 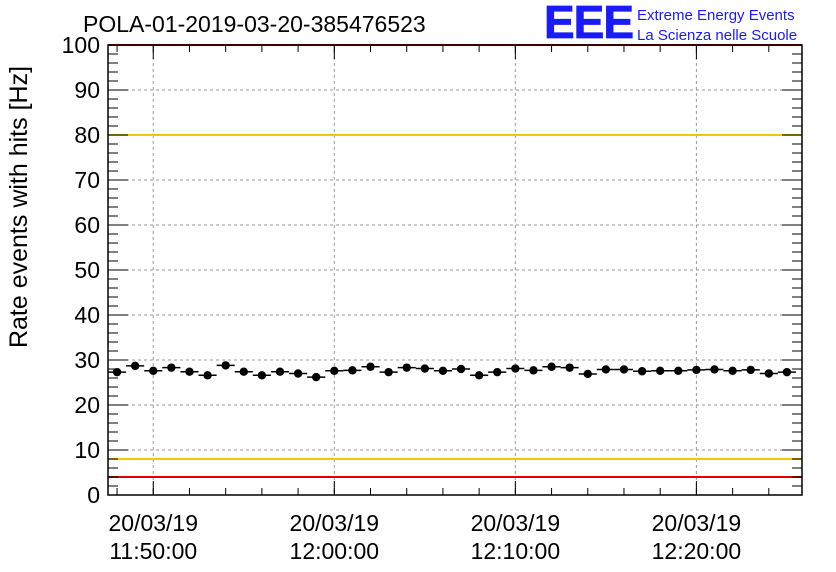 I want to click on logo-line-2: La Scienza nelle Scuole, so click(x=717, y=35).